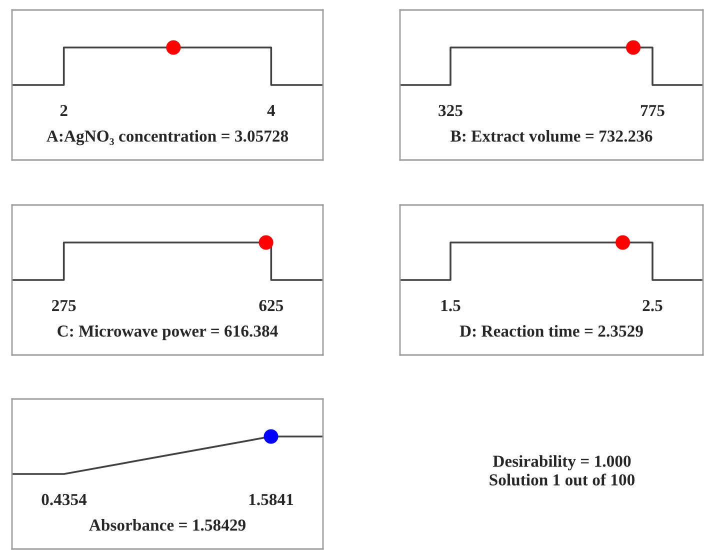  What do you see at coordinates (652, 306) in the screenshot?
I see `x-tick-label: 2.5` at bounding box center [652, 306].